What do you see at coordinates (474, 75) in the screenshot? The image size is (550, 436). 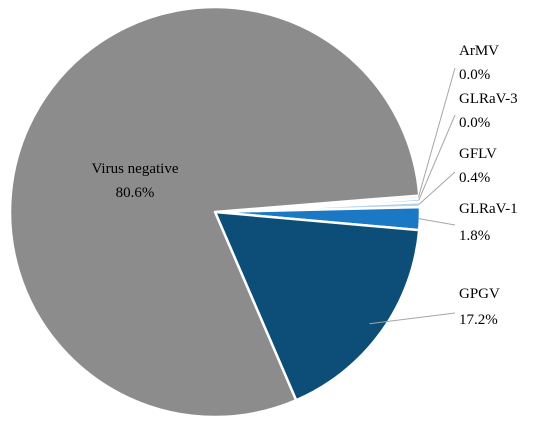 I see `label-armv-value: 0.0%` at bounding box center [474, 75].